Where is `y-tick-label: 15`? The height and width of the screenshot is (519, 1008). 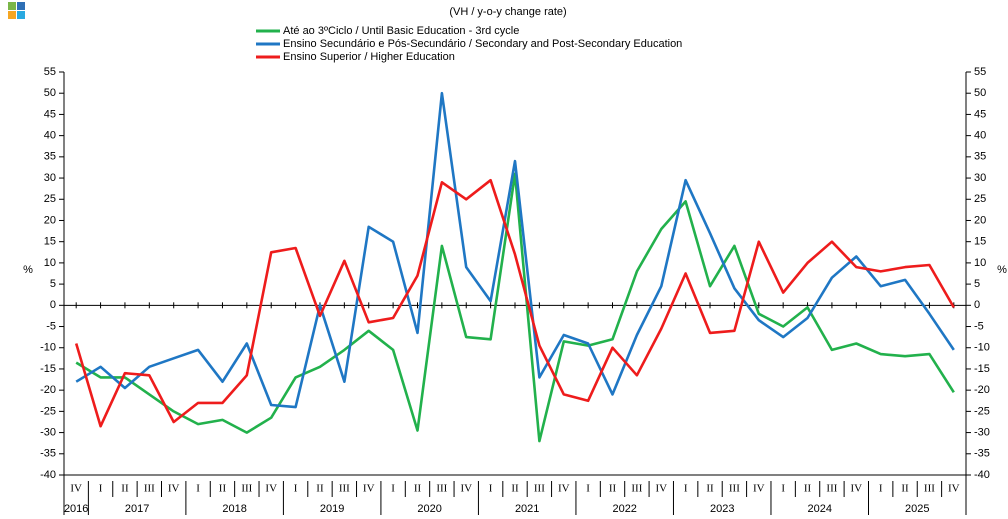 y-tick-label: 15 is located at coordinates (50, 242).